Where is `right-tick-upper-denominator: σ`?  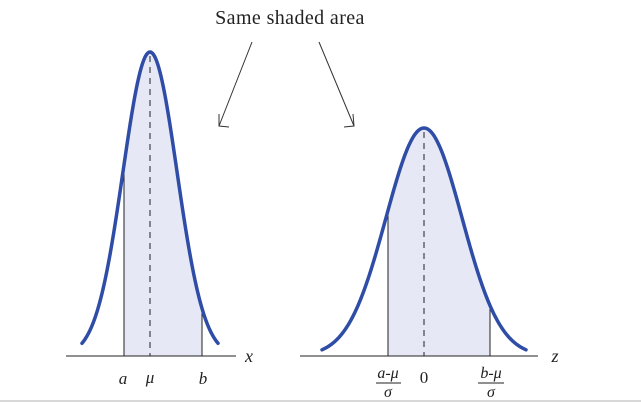 right-tick-upper-denominator: σ is located at coordinates (491, 392).